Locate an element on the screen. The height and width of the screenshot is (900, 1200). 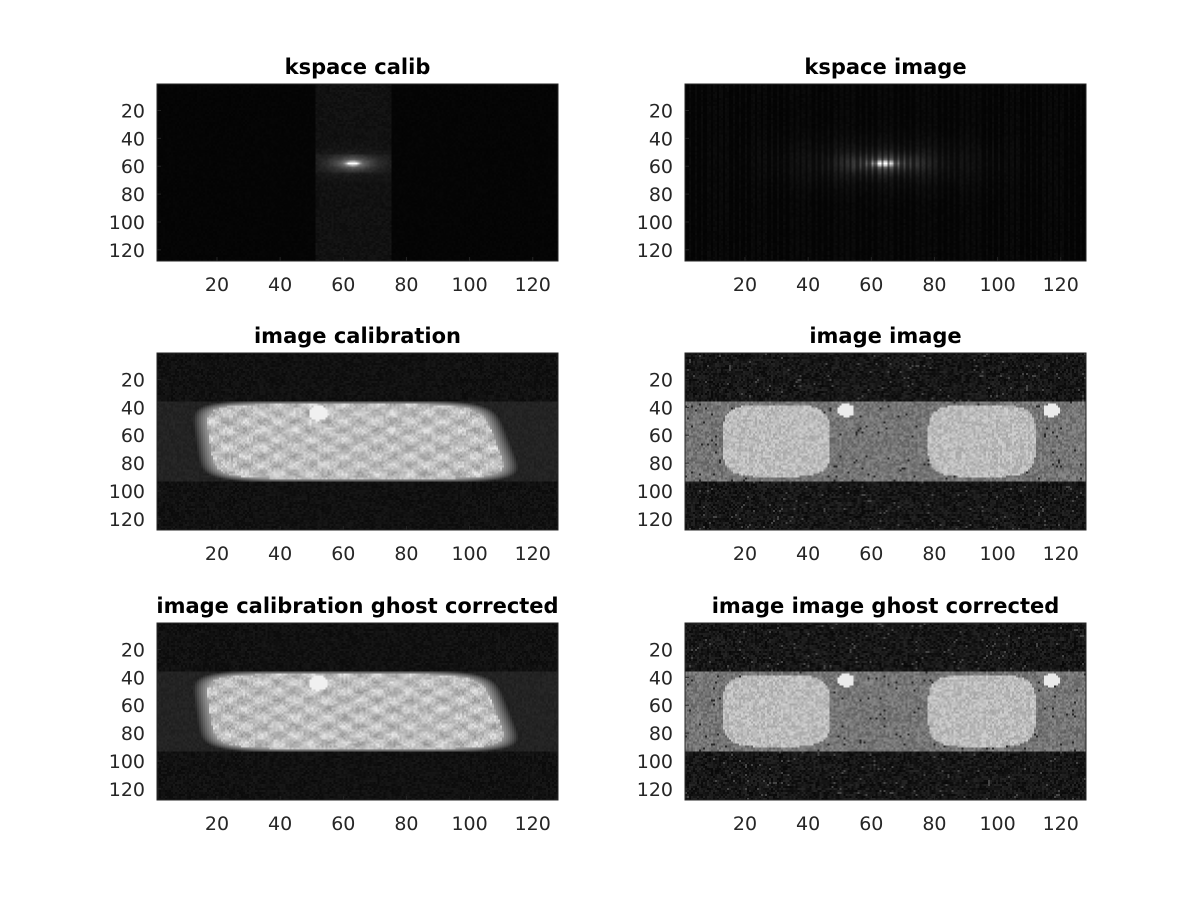
subplot-title: image image is located at coordinates (885, 336).